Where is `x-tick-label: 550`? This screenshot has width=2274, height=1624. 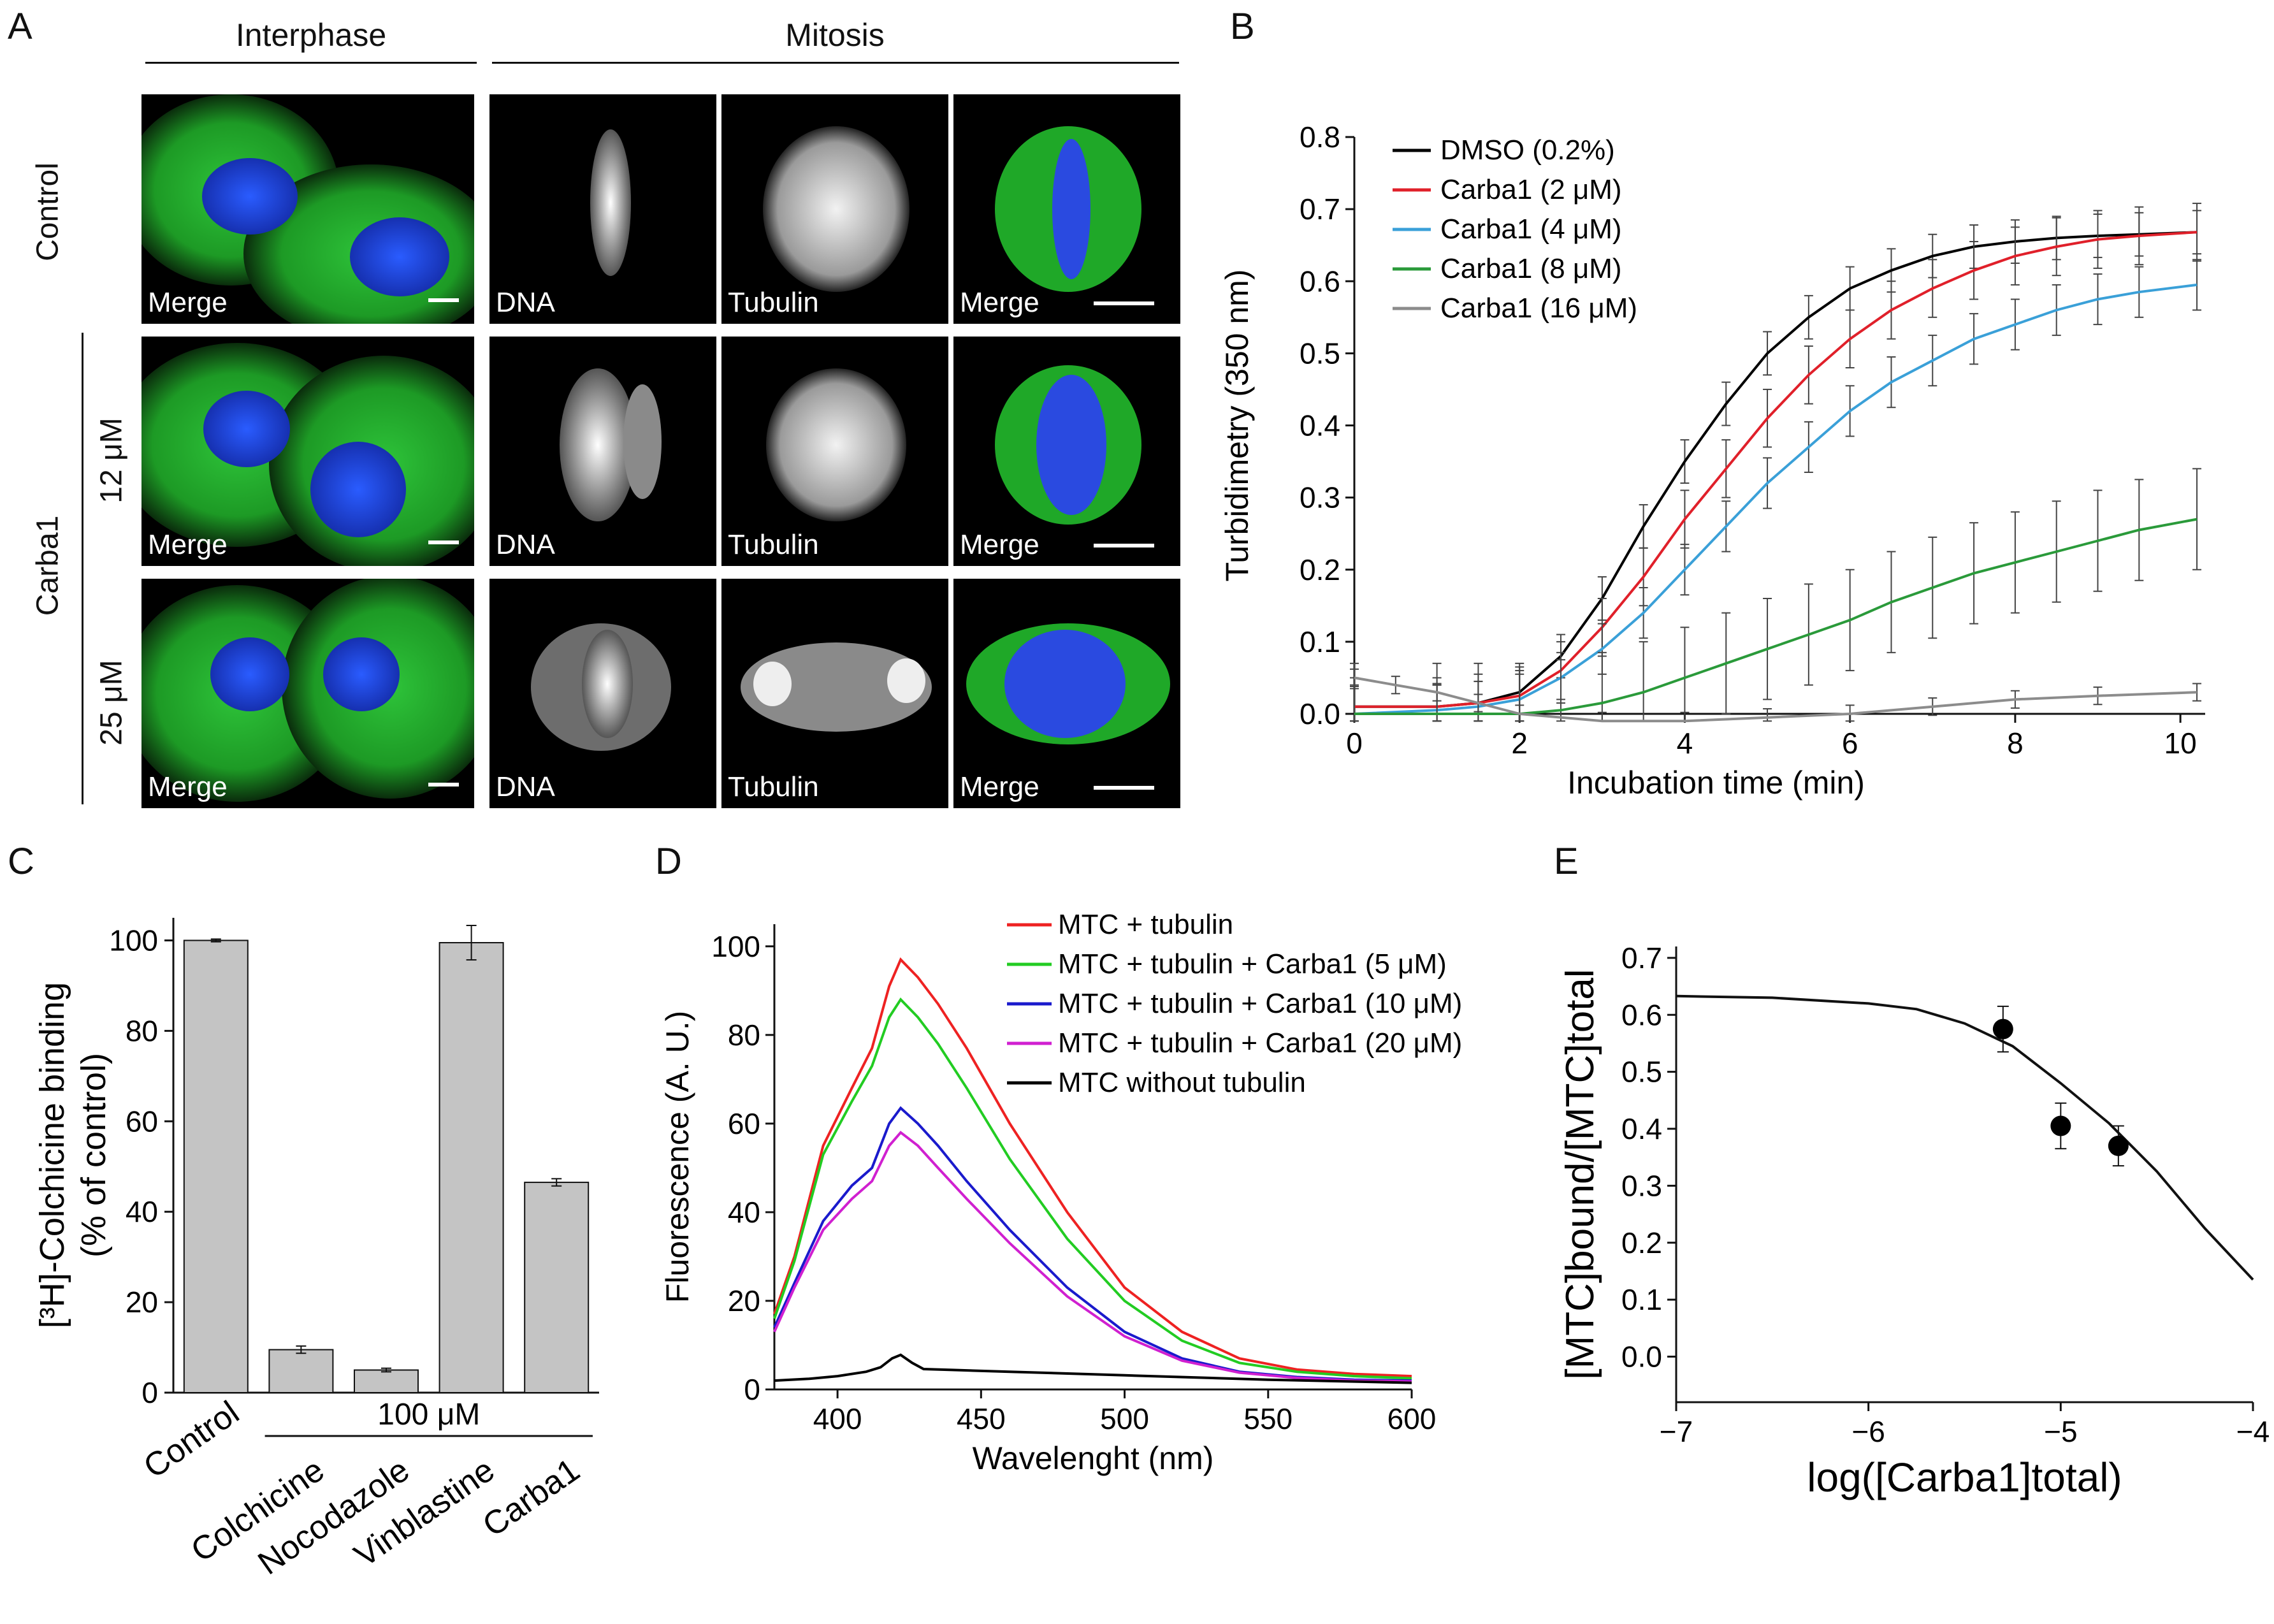
x-tick-label: 550 is located at coordinates (1268, 1418).